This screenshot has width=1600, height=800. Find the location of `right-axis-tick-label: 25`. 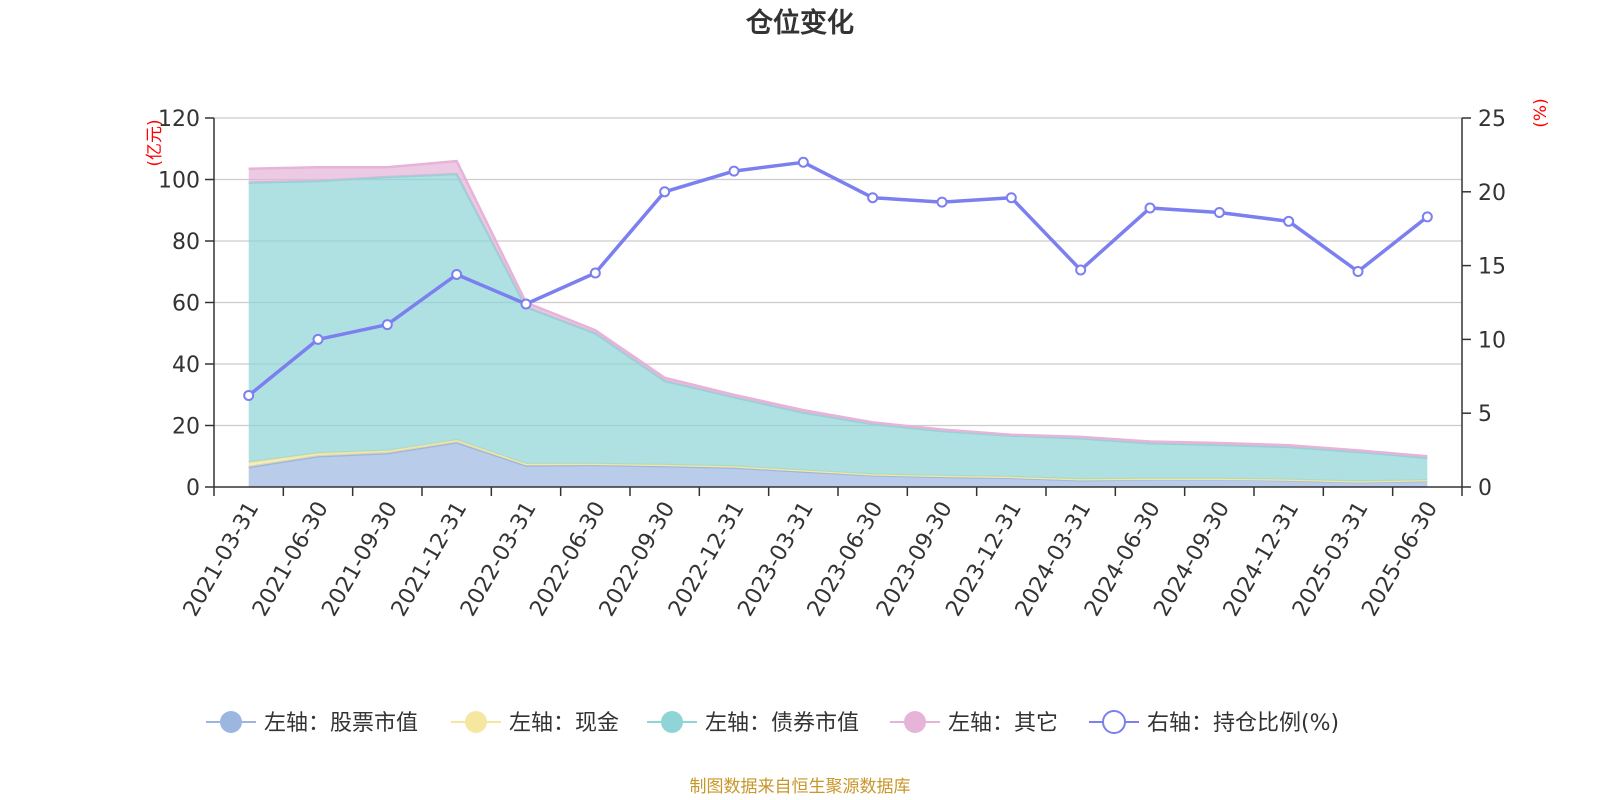

right-axis-tick-label: 25 is located at coordinates (1492, 119).